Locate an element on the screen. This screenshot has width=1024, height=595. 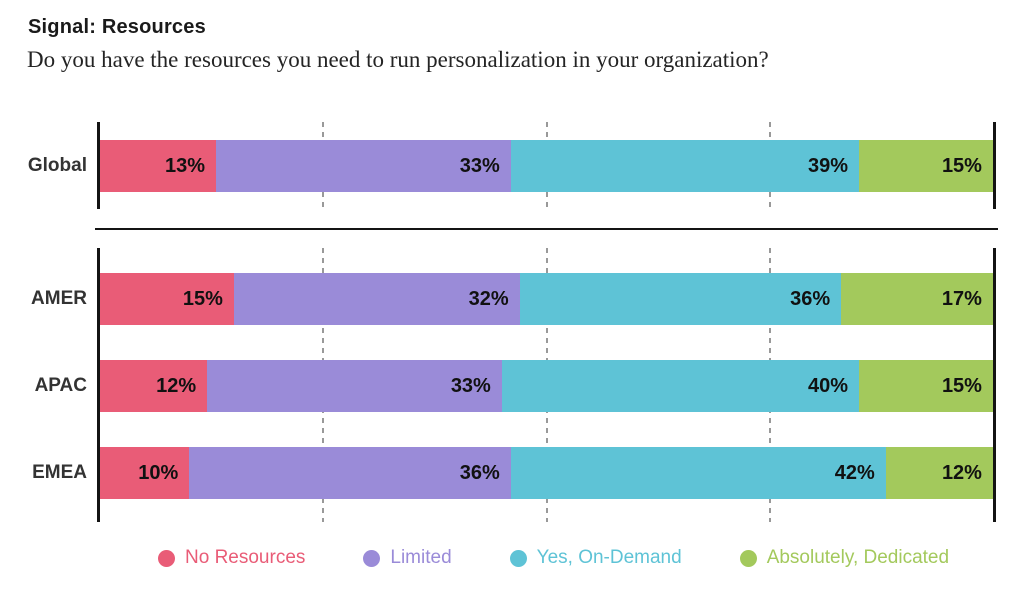
bar-segment: 13% is located at coordinates (158, 166).